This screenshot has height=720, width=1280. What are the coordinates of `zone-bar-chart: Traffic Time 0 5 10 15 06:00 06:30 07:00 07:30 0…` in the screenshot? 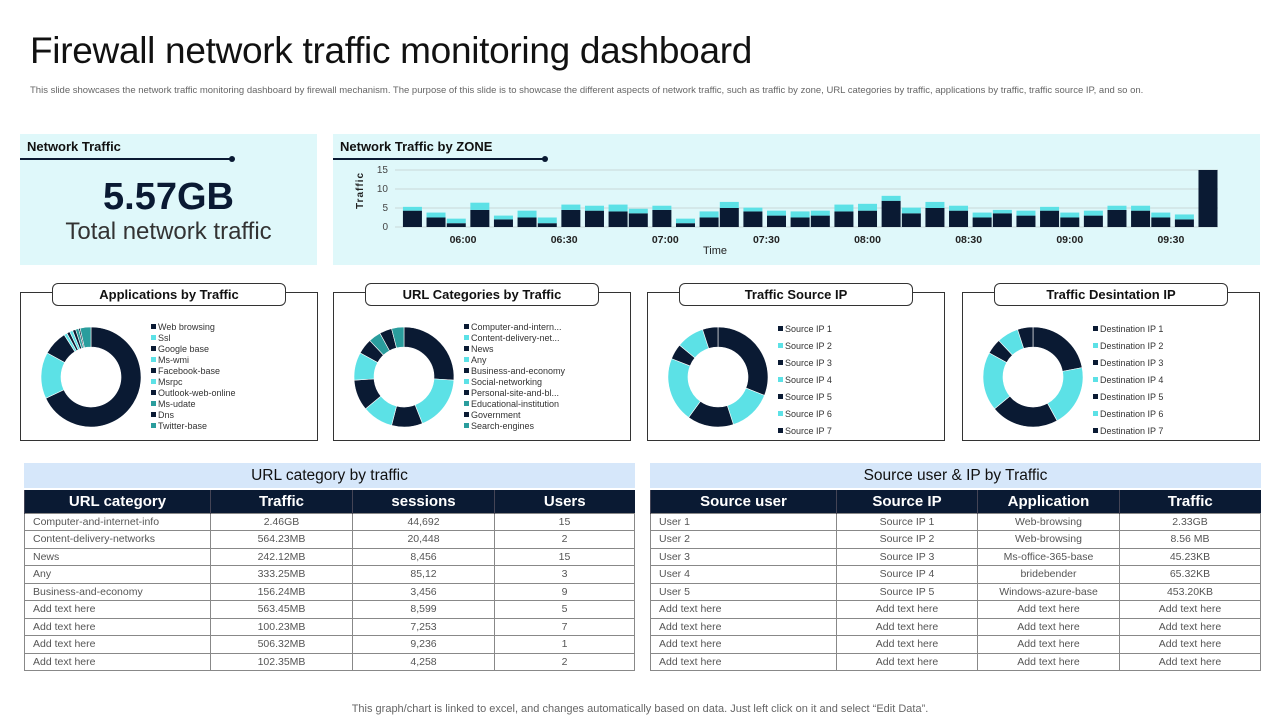 It's located at (796, 199).